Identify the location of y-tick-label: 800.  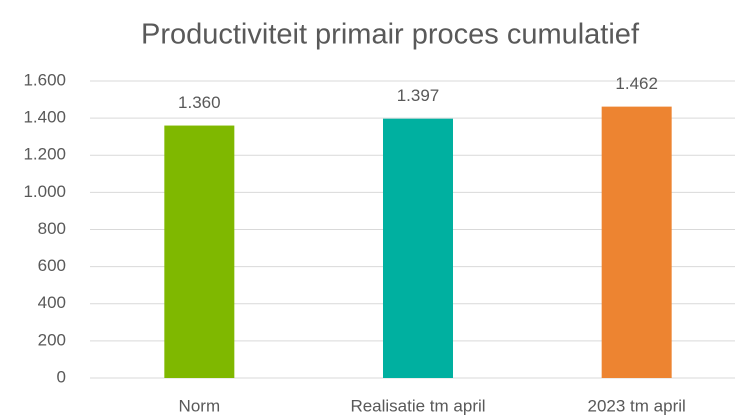
(52, 228).